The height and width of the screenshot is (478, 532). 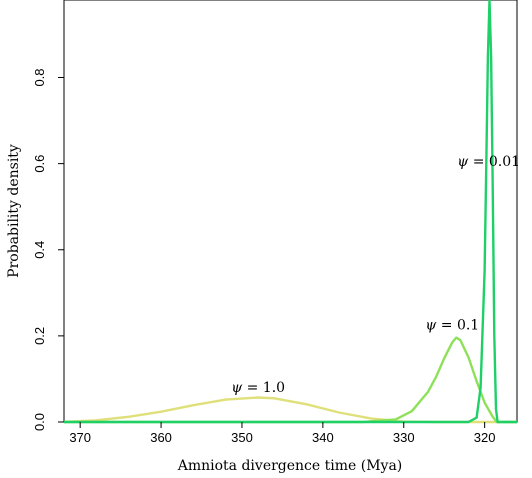 What do you see at coordinates (258, 388) in the screenshot?
I see `curve-label: ψ = 1.0` at bounding box center [258, 388].